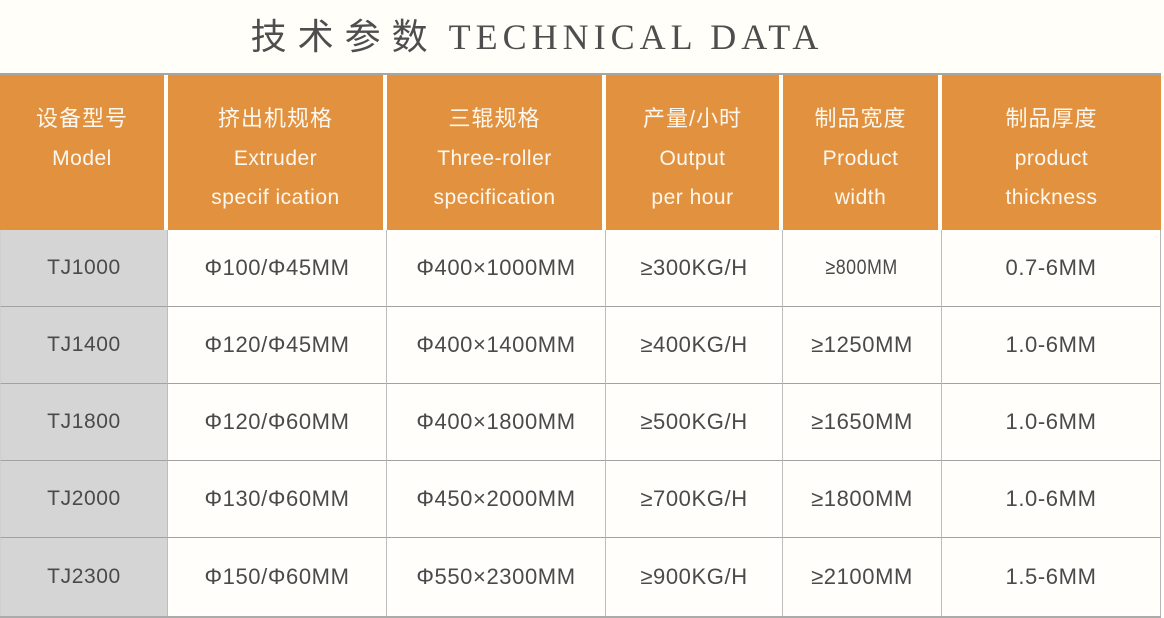 The image size is (1164, 618). I want to click on header-cell-3: 产量/小时 Output per hour, so click(694, 152).